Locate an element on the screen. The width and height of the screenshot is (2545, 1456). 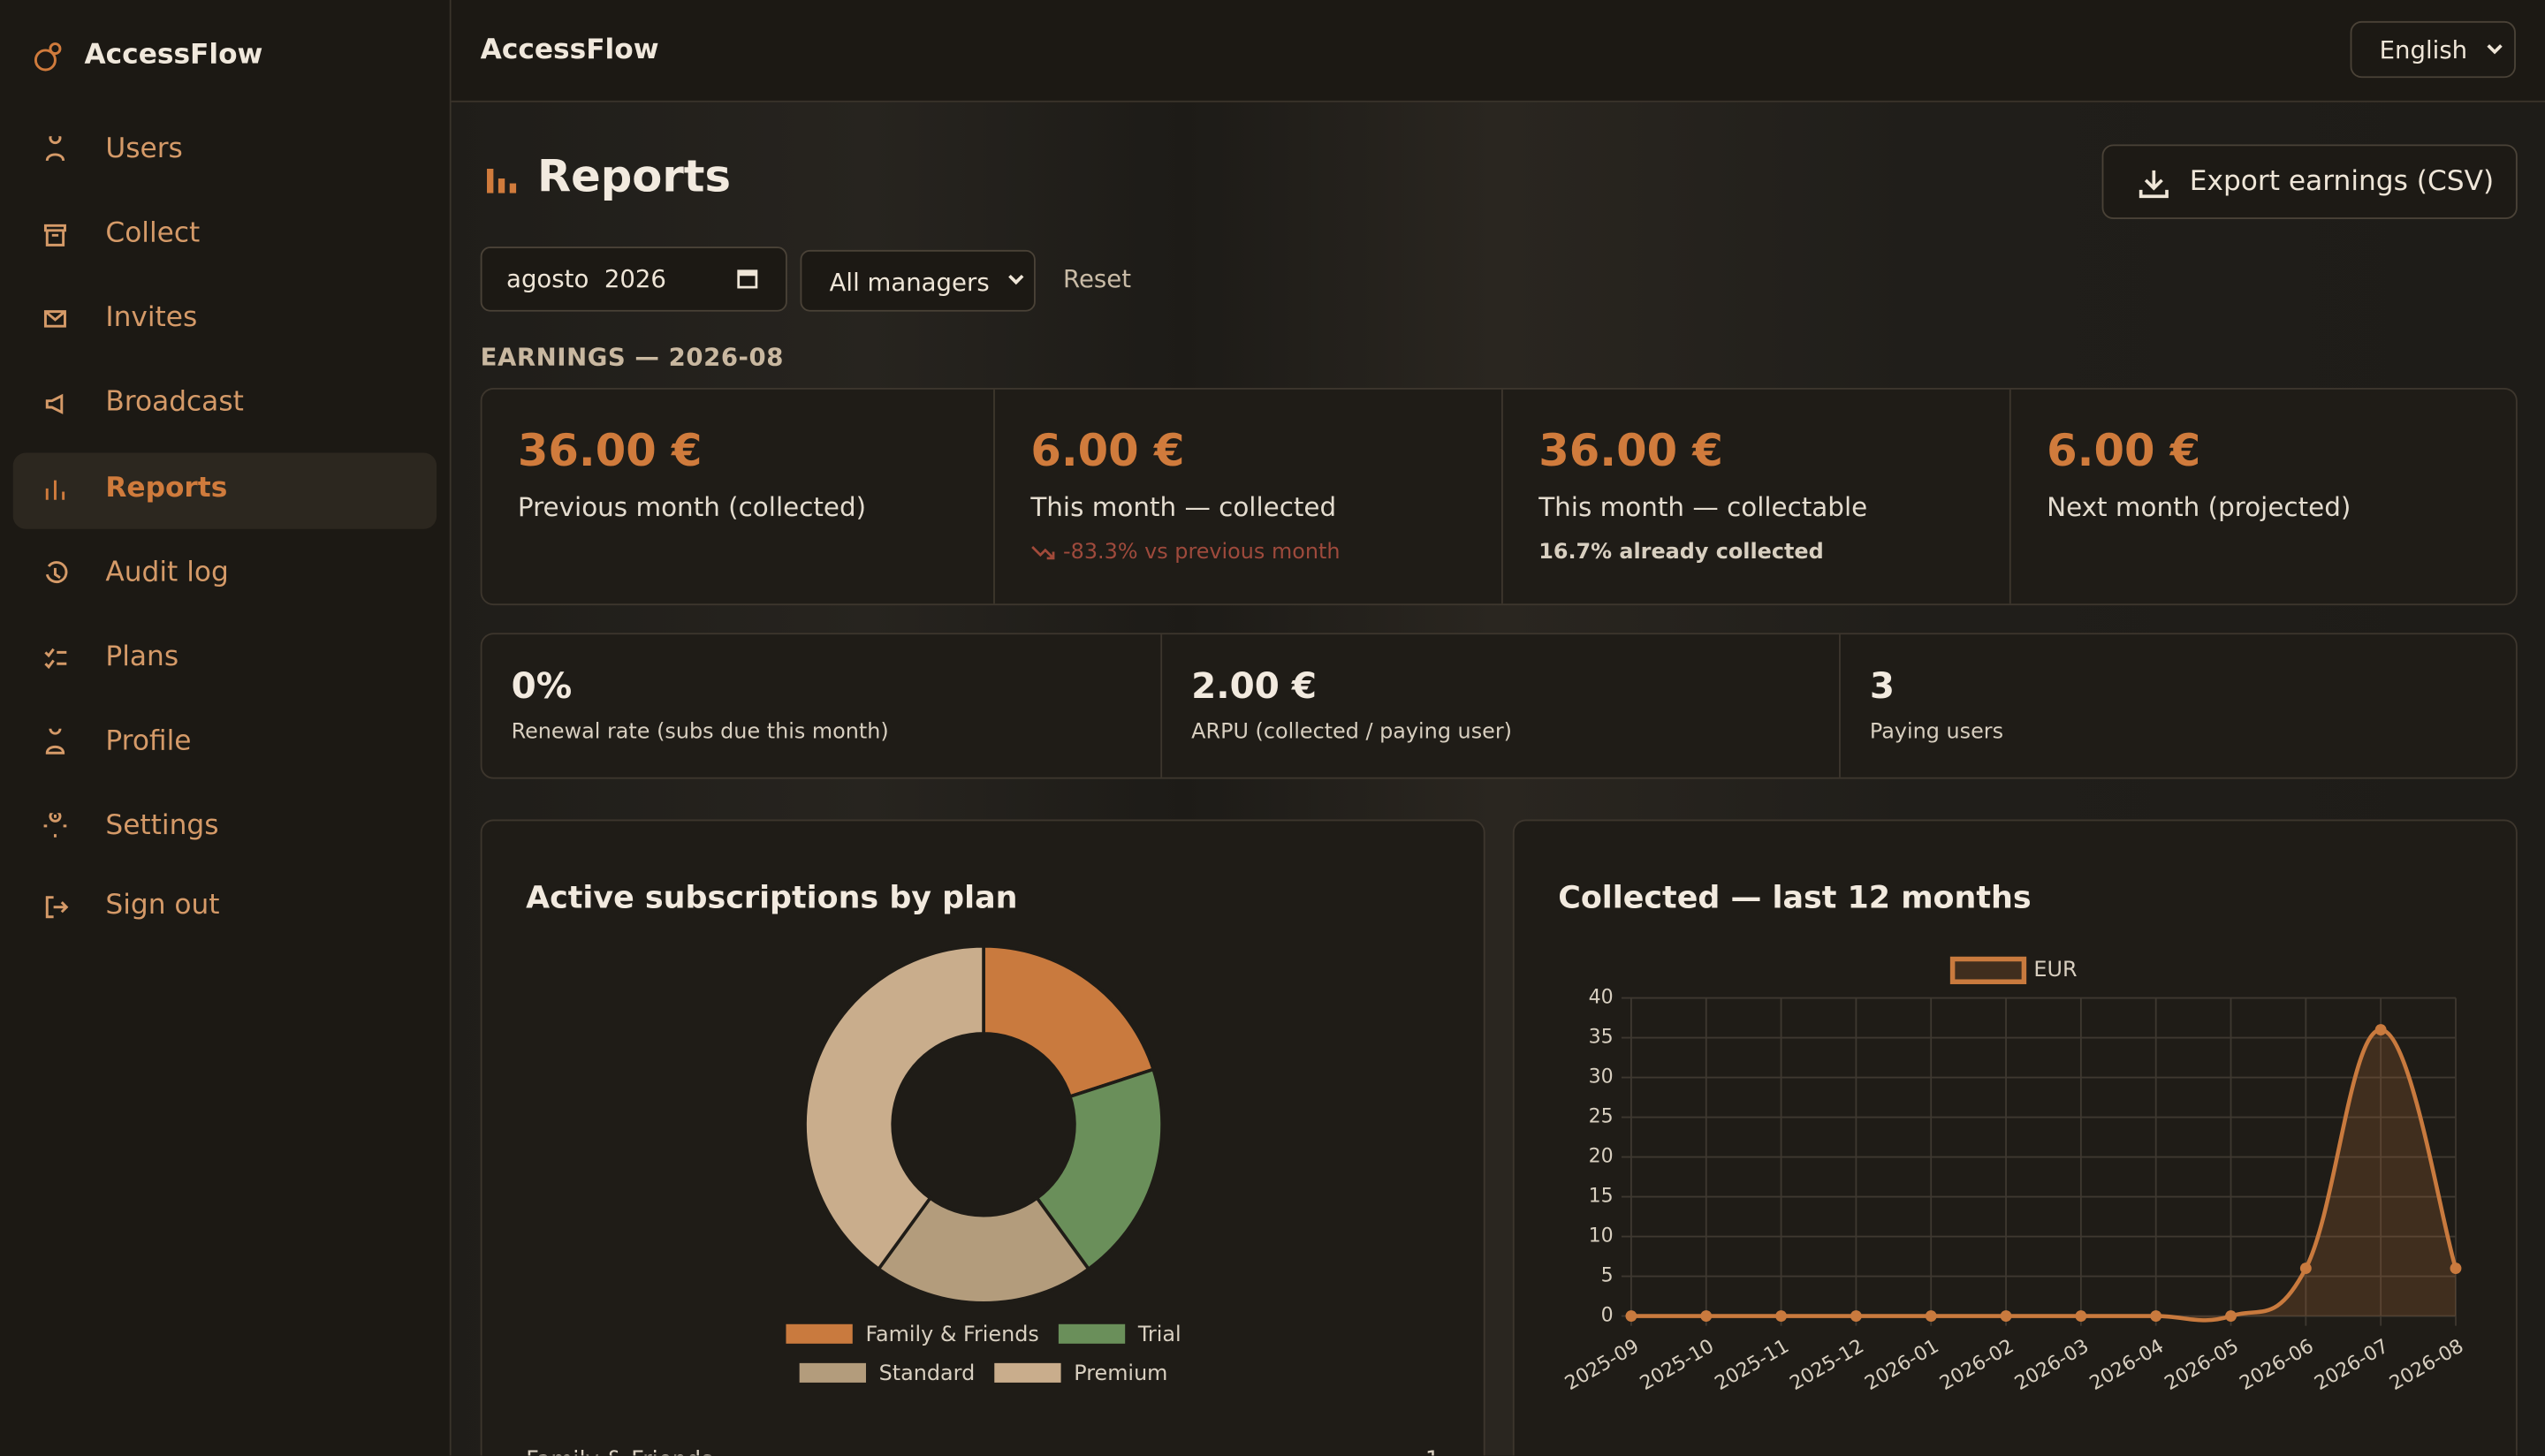
x-tick-label: 2026-04 is located at coordinates (2127, 1365).